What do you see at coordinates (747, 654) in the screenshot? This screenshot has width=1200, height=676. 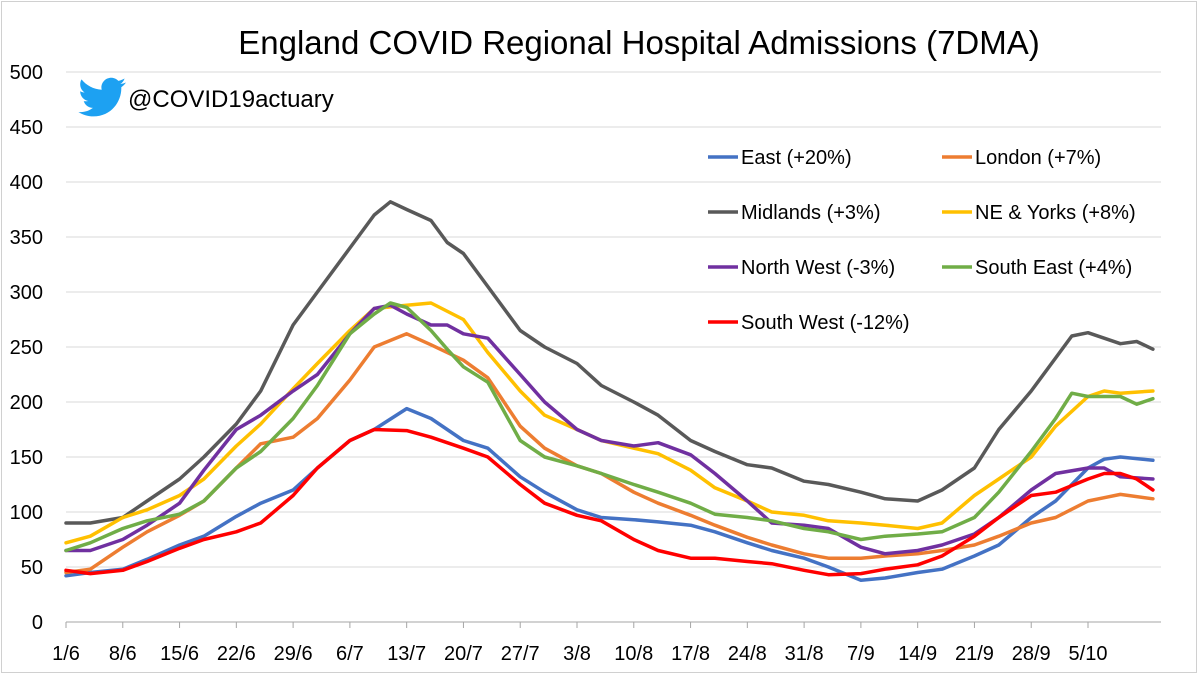 I see `x-tick-label: 24/8` at bounding box center [747, 654].